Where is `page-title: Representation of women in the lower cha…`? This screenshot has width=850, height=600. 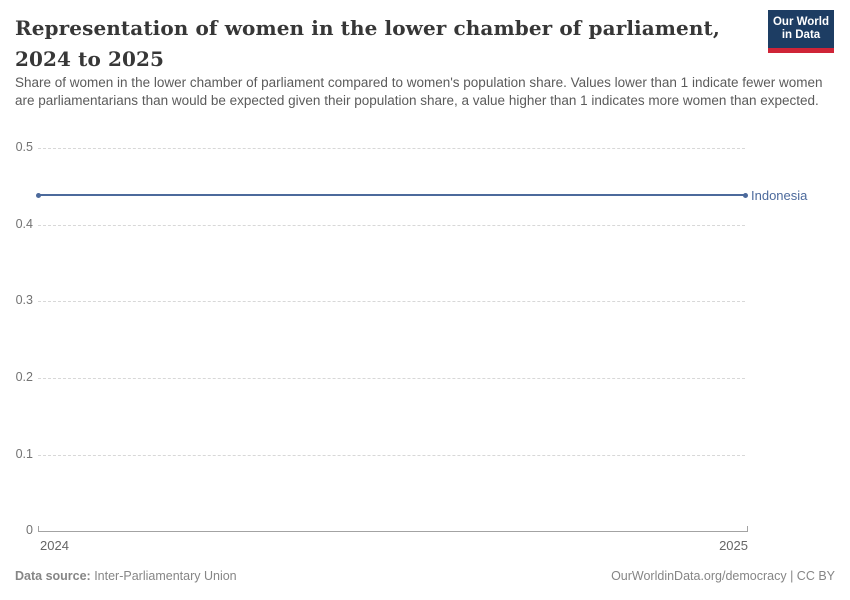 page-title: Representation of women in the lower cha… is located at coordinates (367, 43).